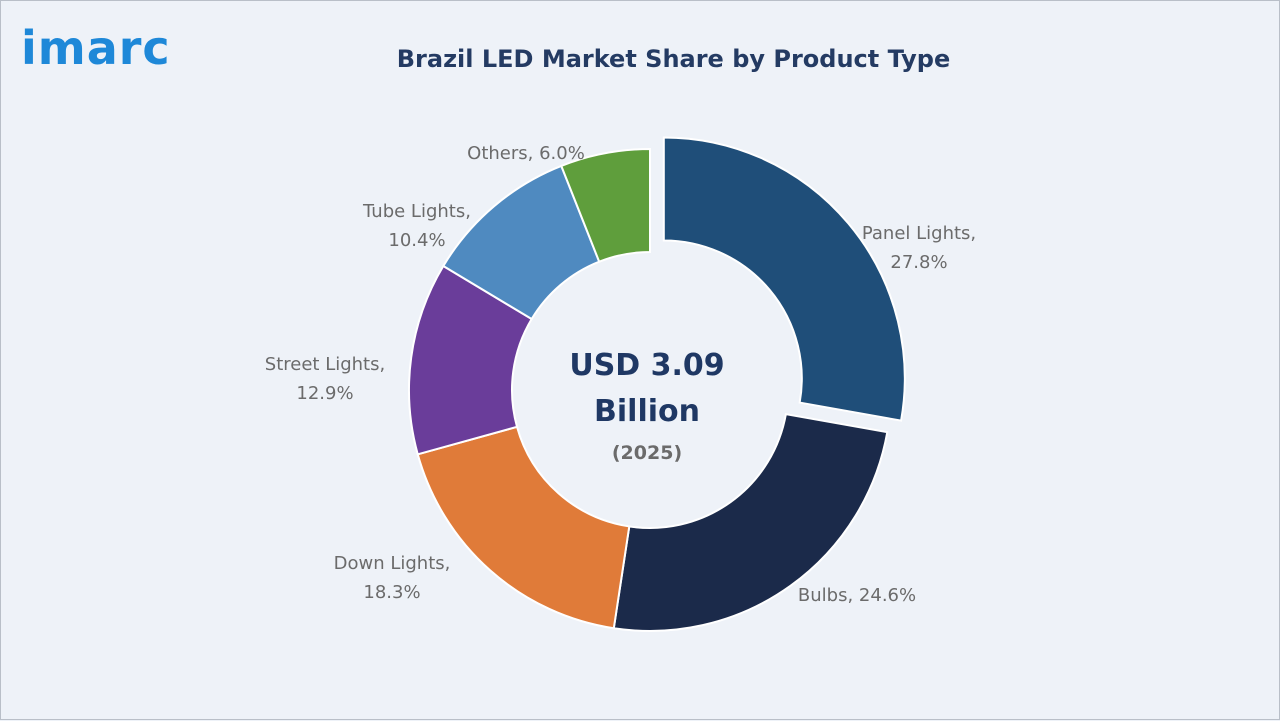 This screenshot has height=721, width=1280. Describe the element at coordinates (673, 59) in the screenshot. I see `chart-title: Brazil LED Market Share by Product Type` at that location.